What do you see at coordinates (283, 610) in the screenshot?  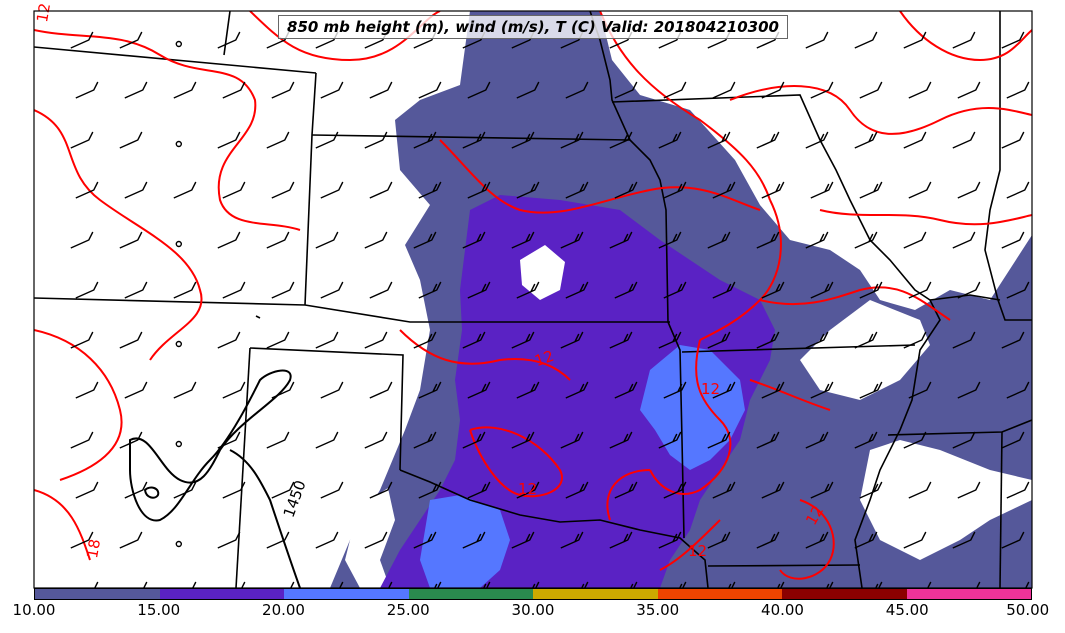 I see `colorbar-tick-label: 20.00` at bounding box center [283, 610].